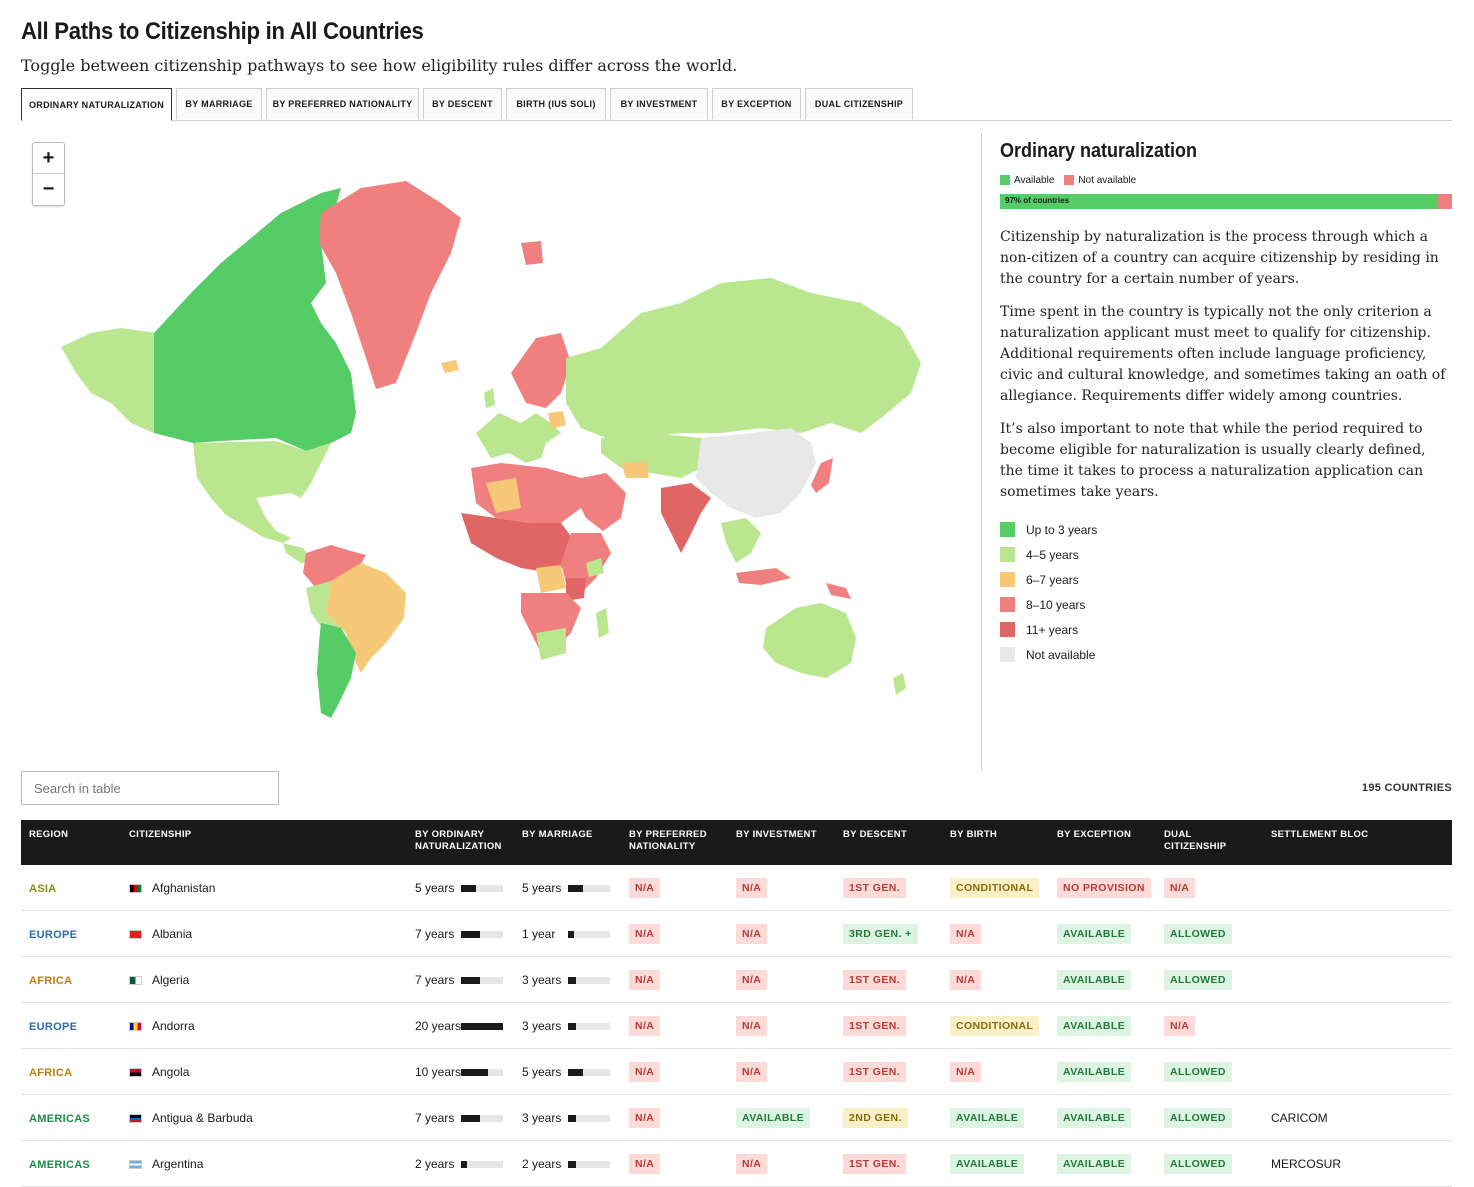 The height and width of the screenshot is (1187, 1474). I want to click on country-iceland, so click(450, 366).